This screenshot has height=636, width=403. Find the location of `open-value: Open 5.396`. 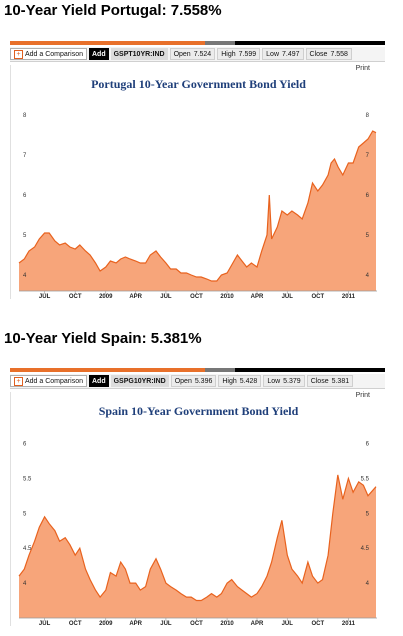

open-value: Open 5.396 is located at coordinates (193, 381).